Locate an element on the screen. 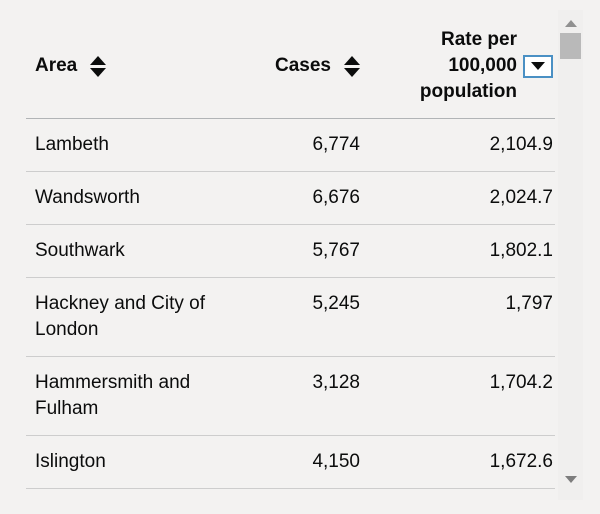 The width and height of the screenshot is (600, 514). column-label-rate: Rate per 100,000 population is located at coordinates (468, 65).